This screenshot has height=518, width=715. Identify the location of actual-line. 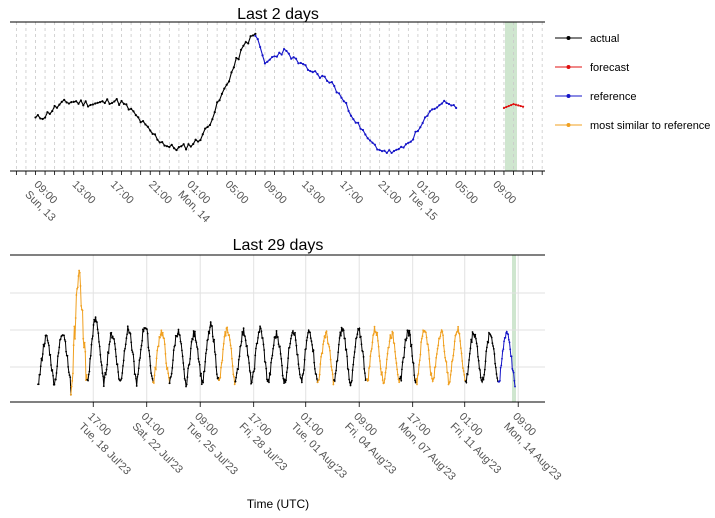
(145, 92).